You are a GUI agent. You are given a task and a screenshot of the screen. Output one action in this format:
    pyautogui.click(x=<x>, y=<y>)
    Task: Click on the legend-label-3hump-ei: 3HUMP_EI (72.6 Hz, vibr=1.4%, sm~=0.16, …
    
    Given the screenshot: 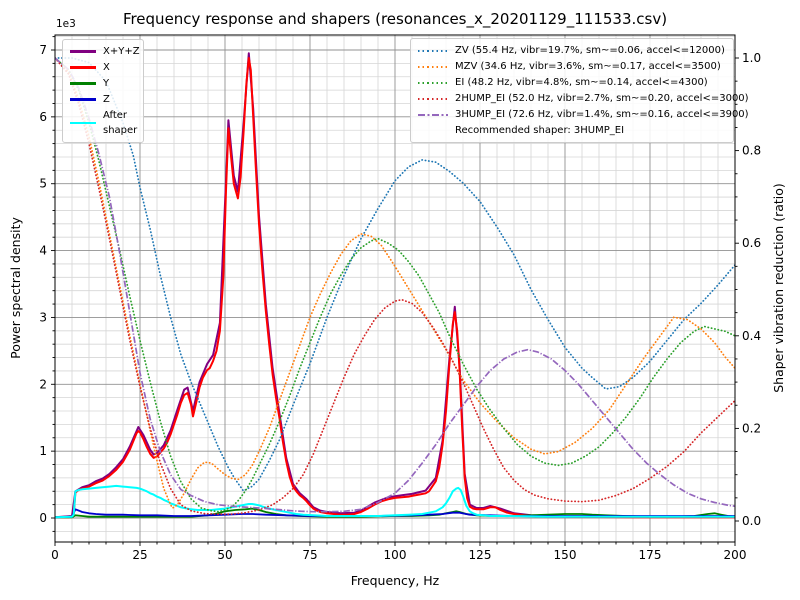 What is the action you would take?
    pyautogui.click(x=602, y=114)
    